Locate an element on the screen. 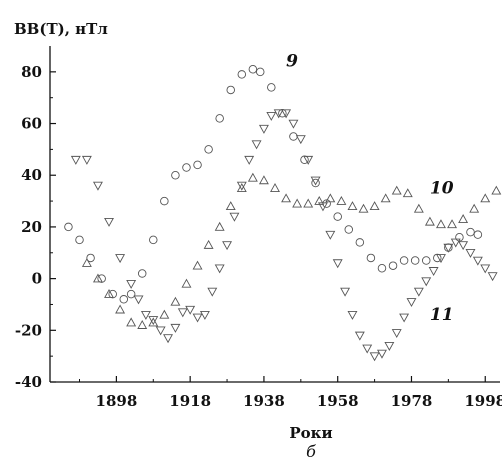 The width and height of the screenshot is (502, 462). y-tick-label: 80 is located at coordinates (31, 72).